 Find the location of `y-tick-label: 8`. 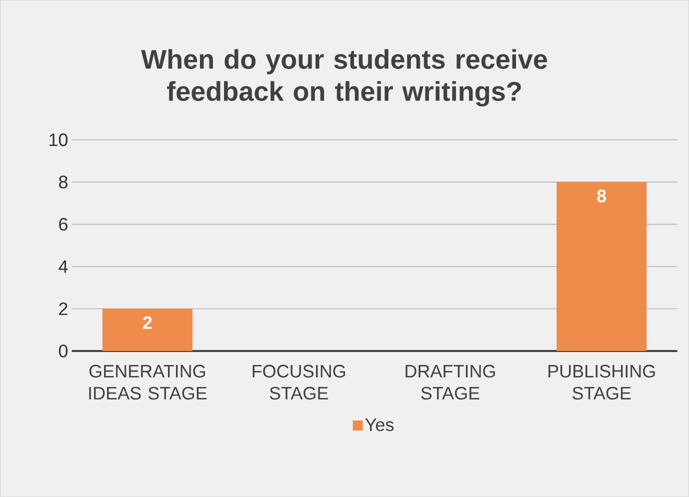

y-tick-label: 8 is located at coordinates (63, 182).